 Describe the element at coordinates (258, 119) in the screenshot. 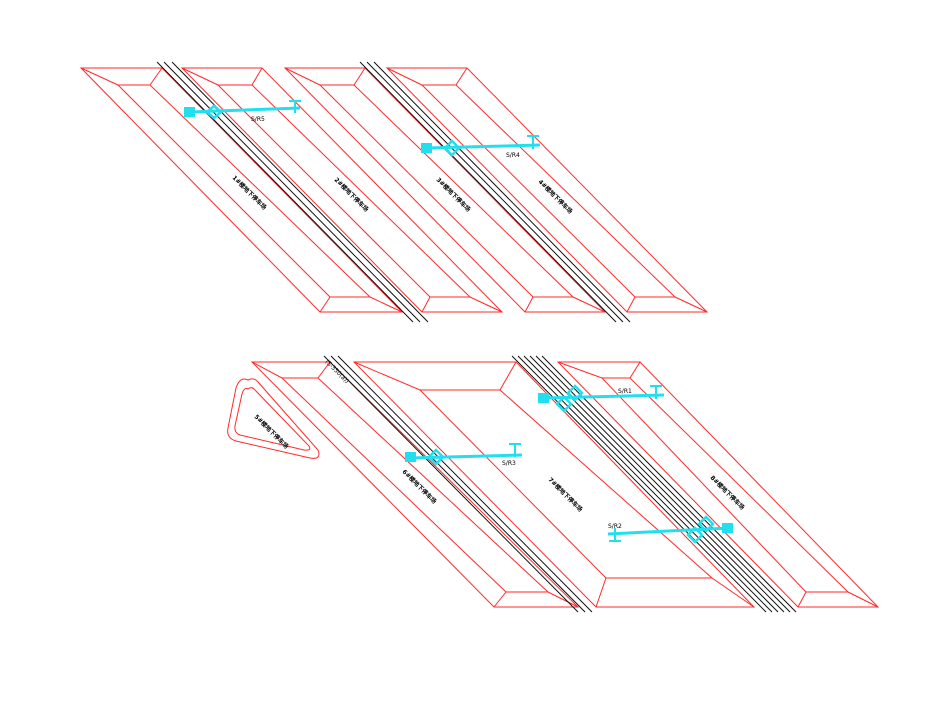

I see `pipe-label-sr5: S/R5` at that location.